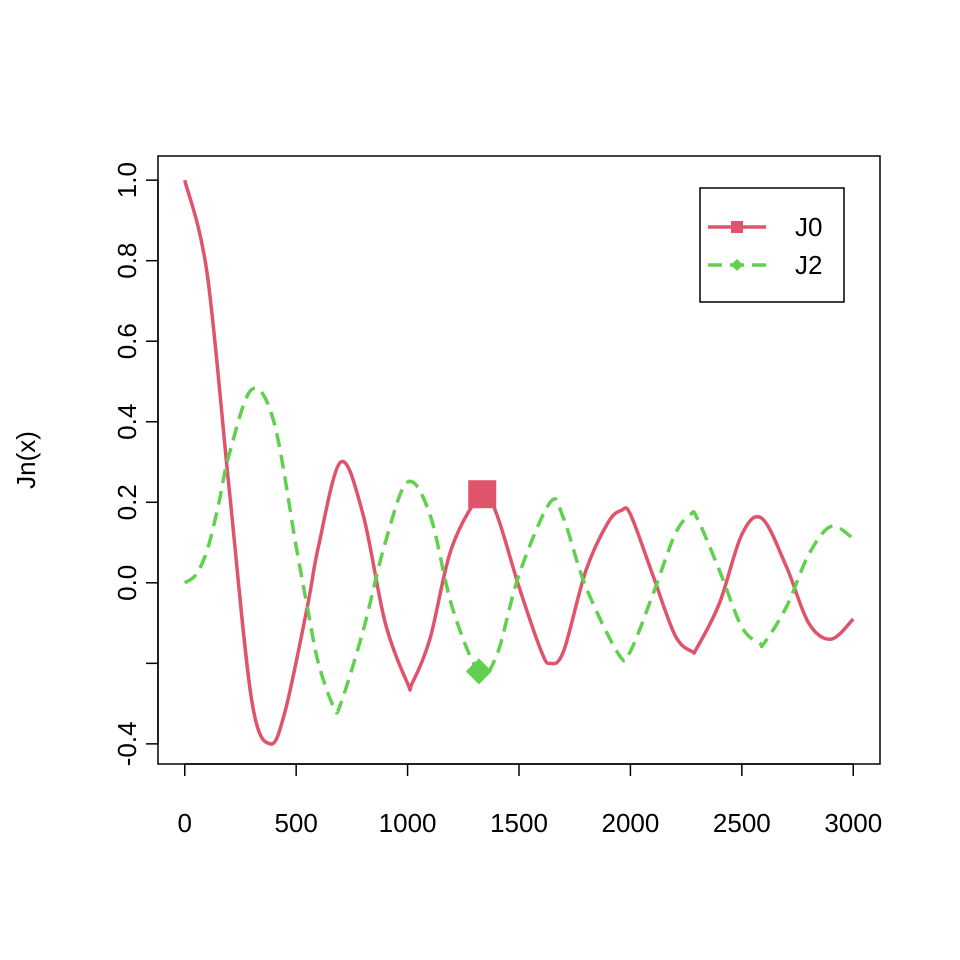  Describe the element at coordinates (737, 227) in the screenshot. I see `legend-marker-j0` at that location.